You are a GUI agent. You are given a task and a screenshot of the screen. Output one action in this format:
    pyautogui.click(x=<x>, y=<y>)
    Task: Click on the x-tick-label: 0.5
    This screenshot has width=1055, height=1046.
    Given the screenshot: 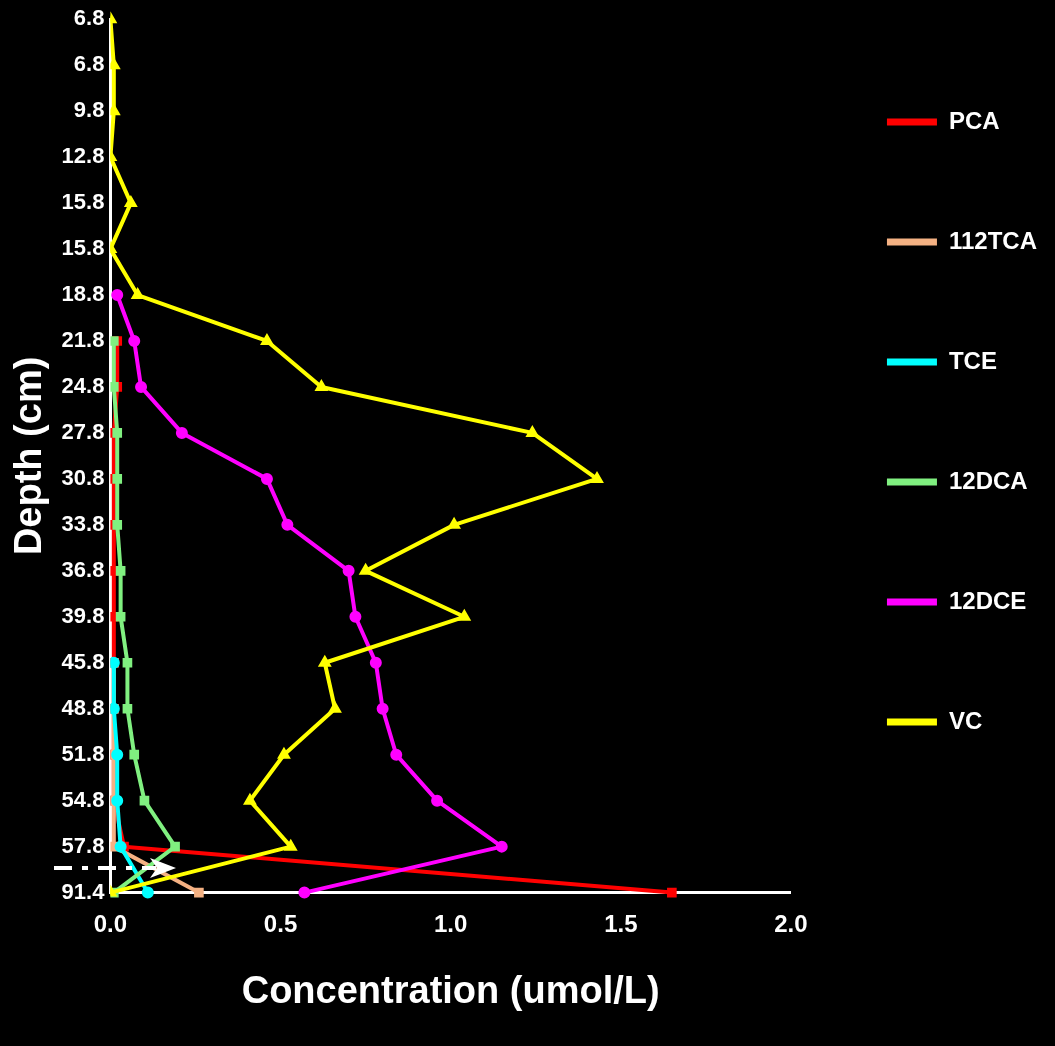 What is the action you would take?
    pyautogui.click(x=280, y=923)
    